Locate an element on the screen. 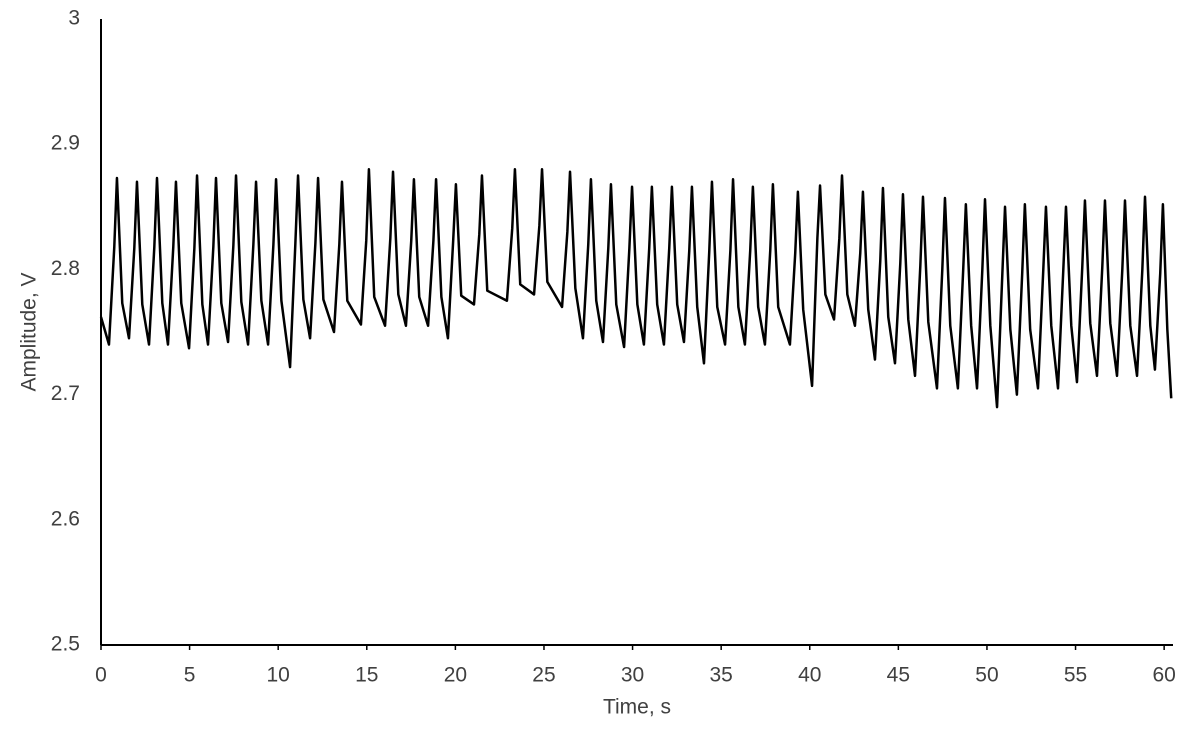 This screenshot has height=734, width=1200. x-tick-label: 45 is located at coordinates (898, 675).